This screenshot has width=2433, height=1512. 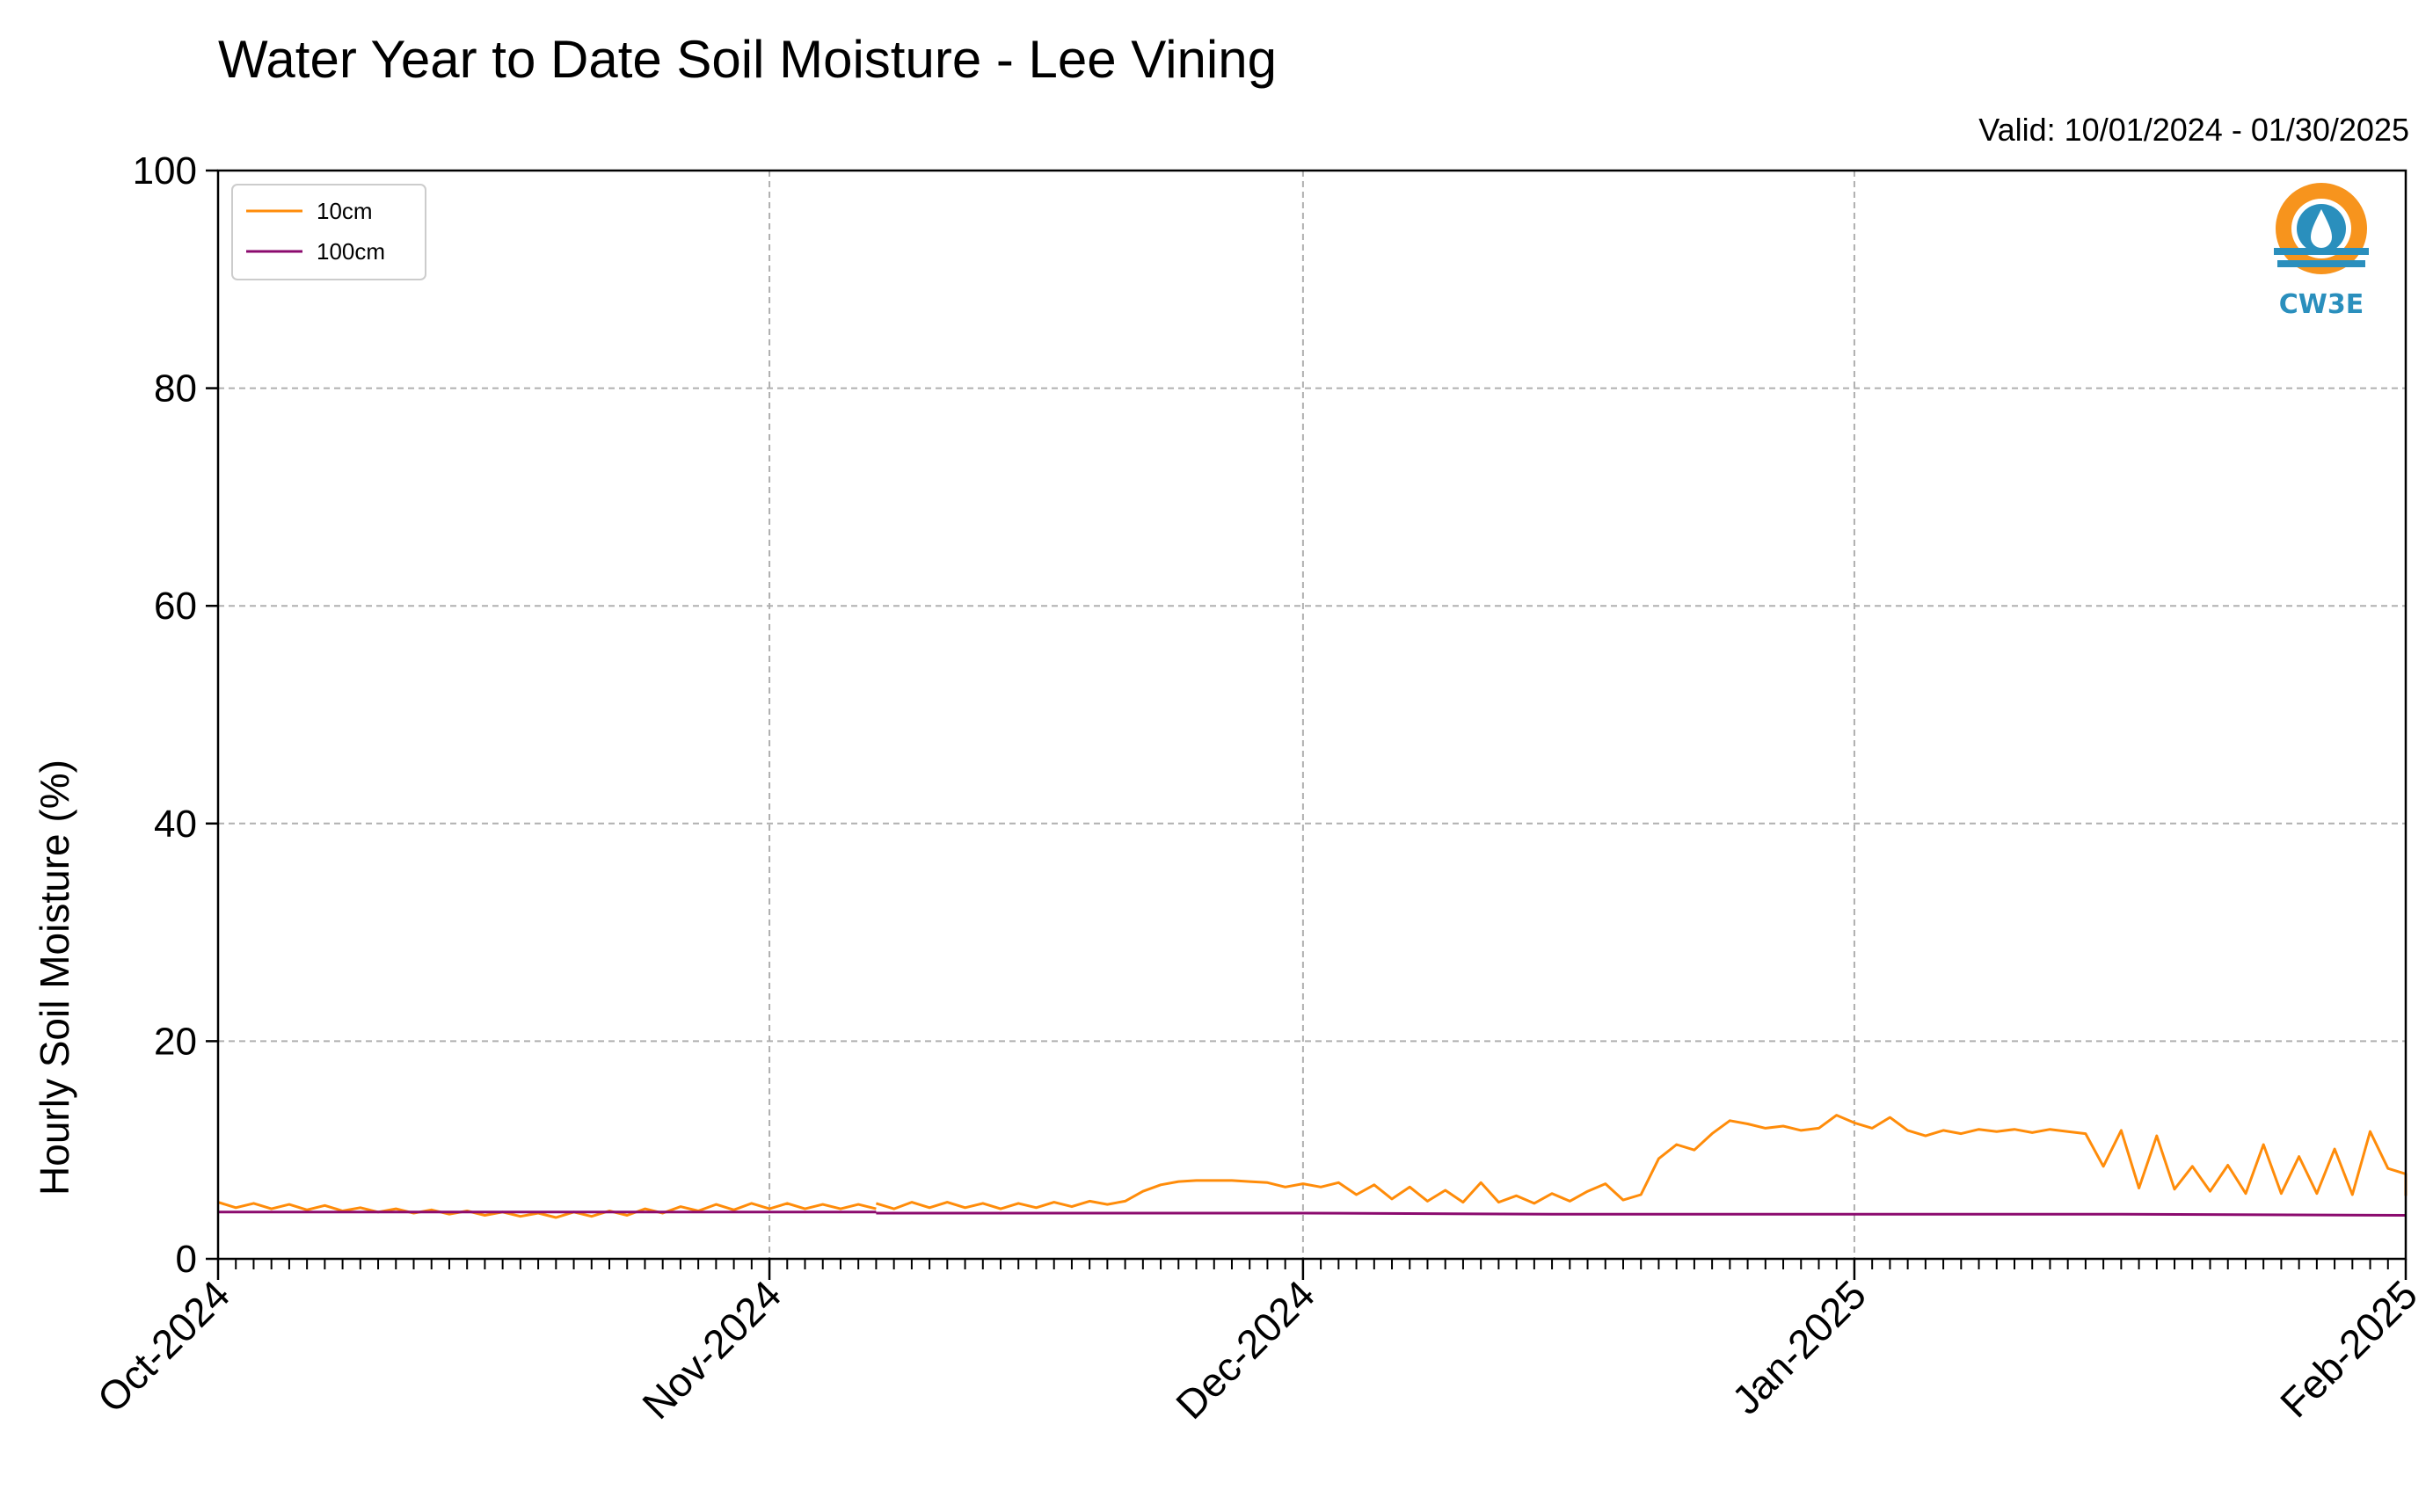 I want to click on y-tick-label: 0, so click(x=186, y=1260).